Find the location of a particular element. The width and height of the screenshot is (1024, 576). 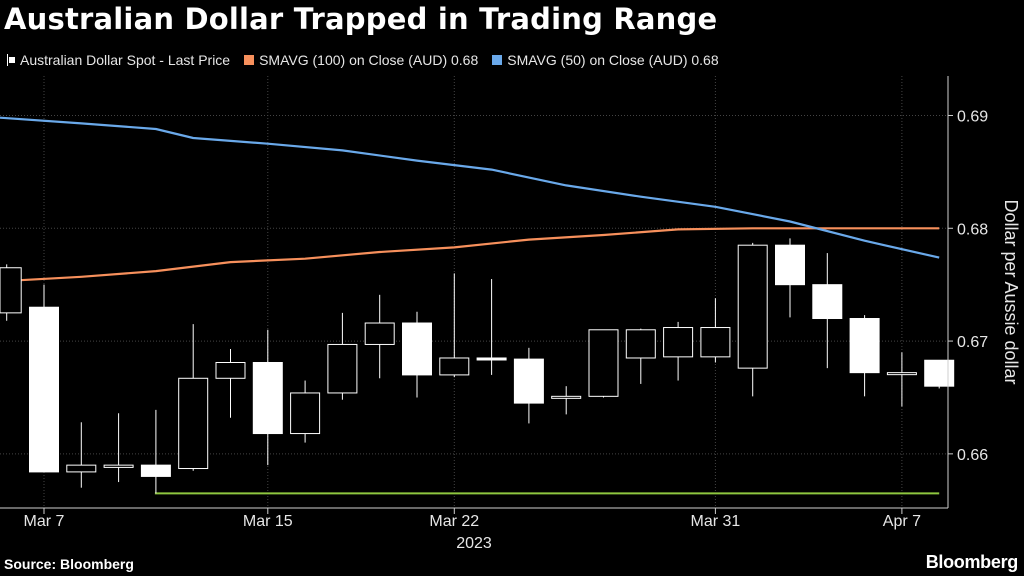

legend-item-sma50: SMAVG (50) on Close (AUD) 0.68 is located at coordinates (605, 60).